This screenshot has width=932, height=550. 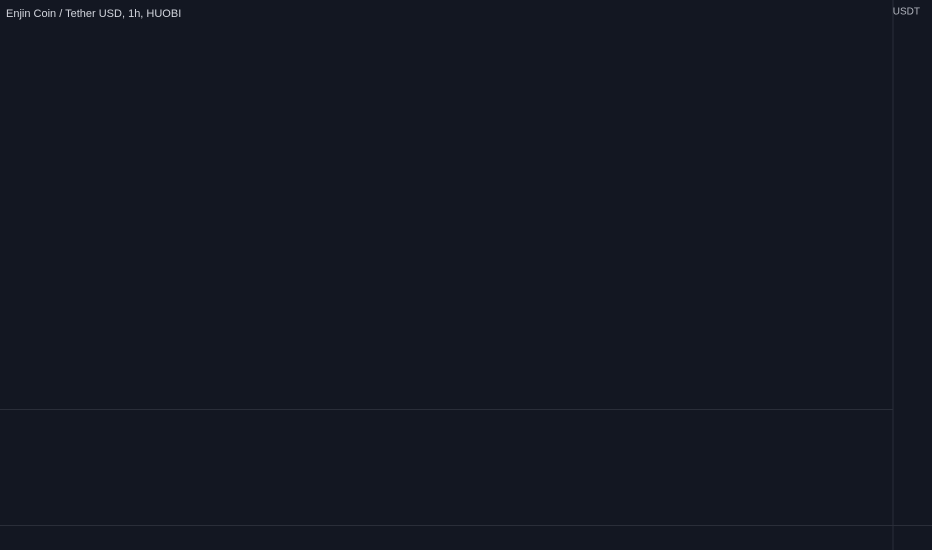 What do you see at coordinates (906, 12) in the screenshot?
I see `axis-unit: USDT` at bounding box center [906, 12].